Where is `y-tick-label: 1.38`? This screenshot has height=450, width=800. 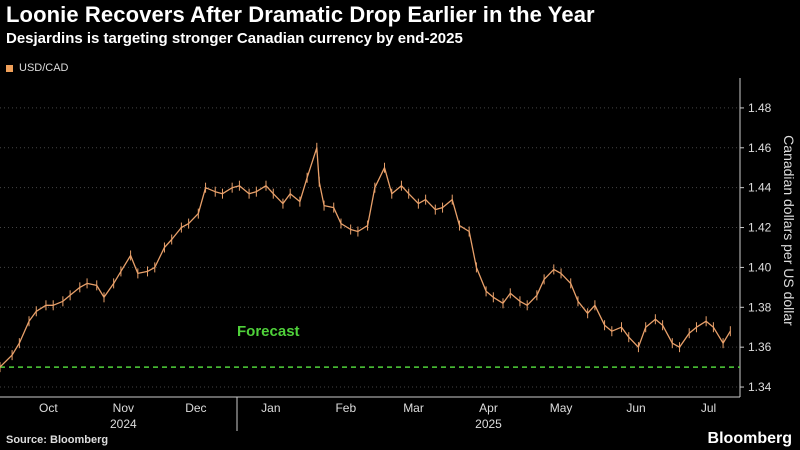 y-tick-label: 1.38 is located at coordinates (760, 307).